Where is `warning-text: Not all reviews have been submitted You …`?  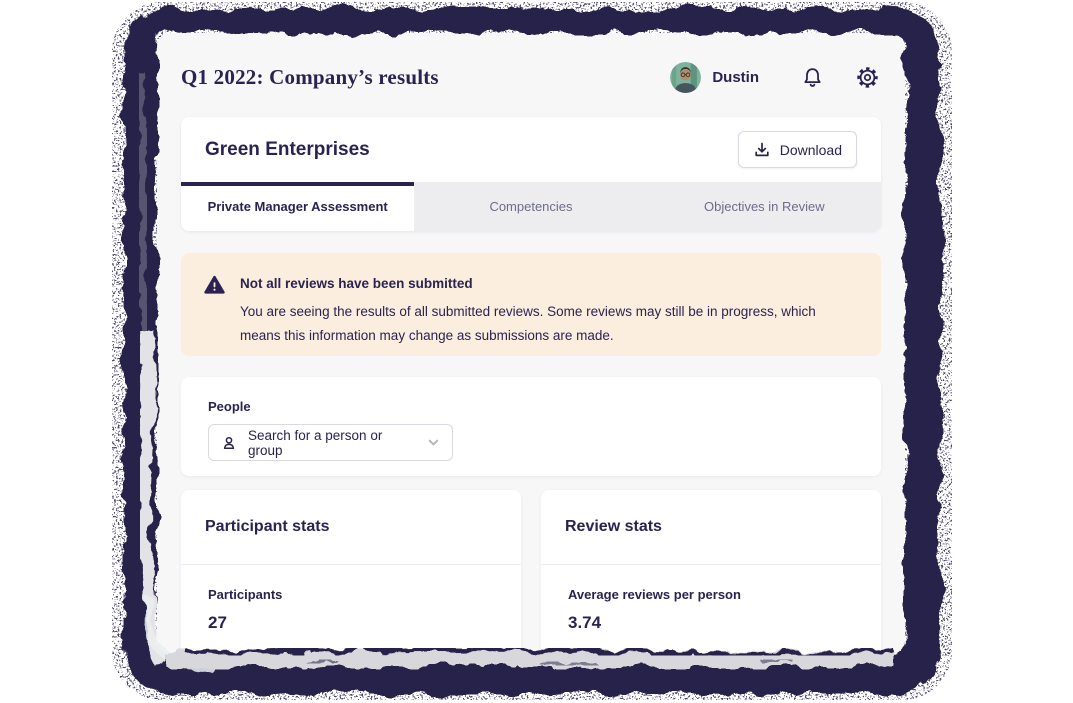
warning-text: Not all reviews have been submitted You … is located at coordinates (548, 315).